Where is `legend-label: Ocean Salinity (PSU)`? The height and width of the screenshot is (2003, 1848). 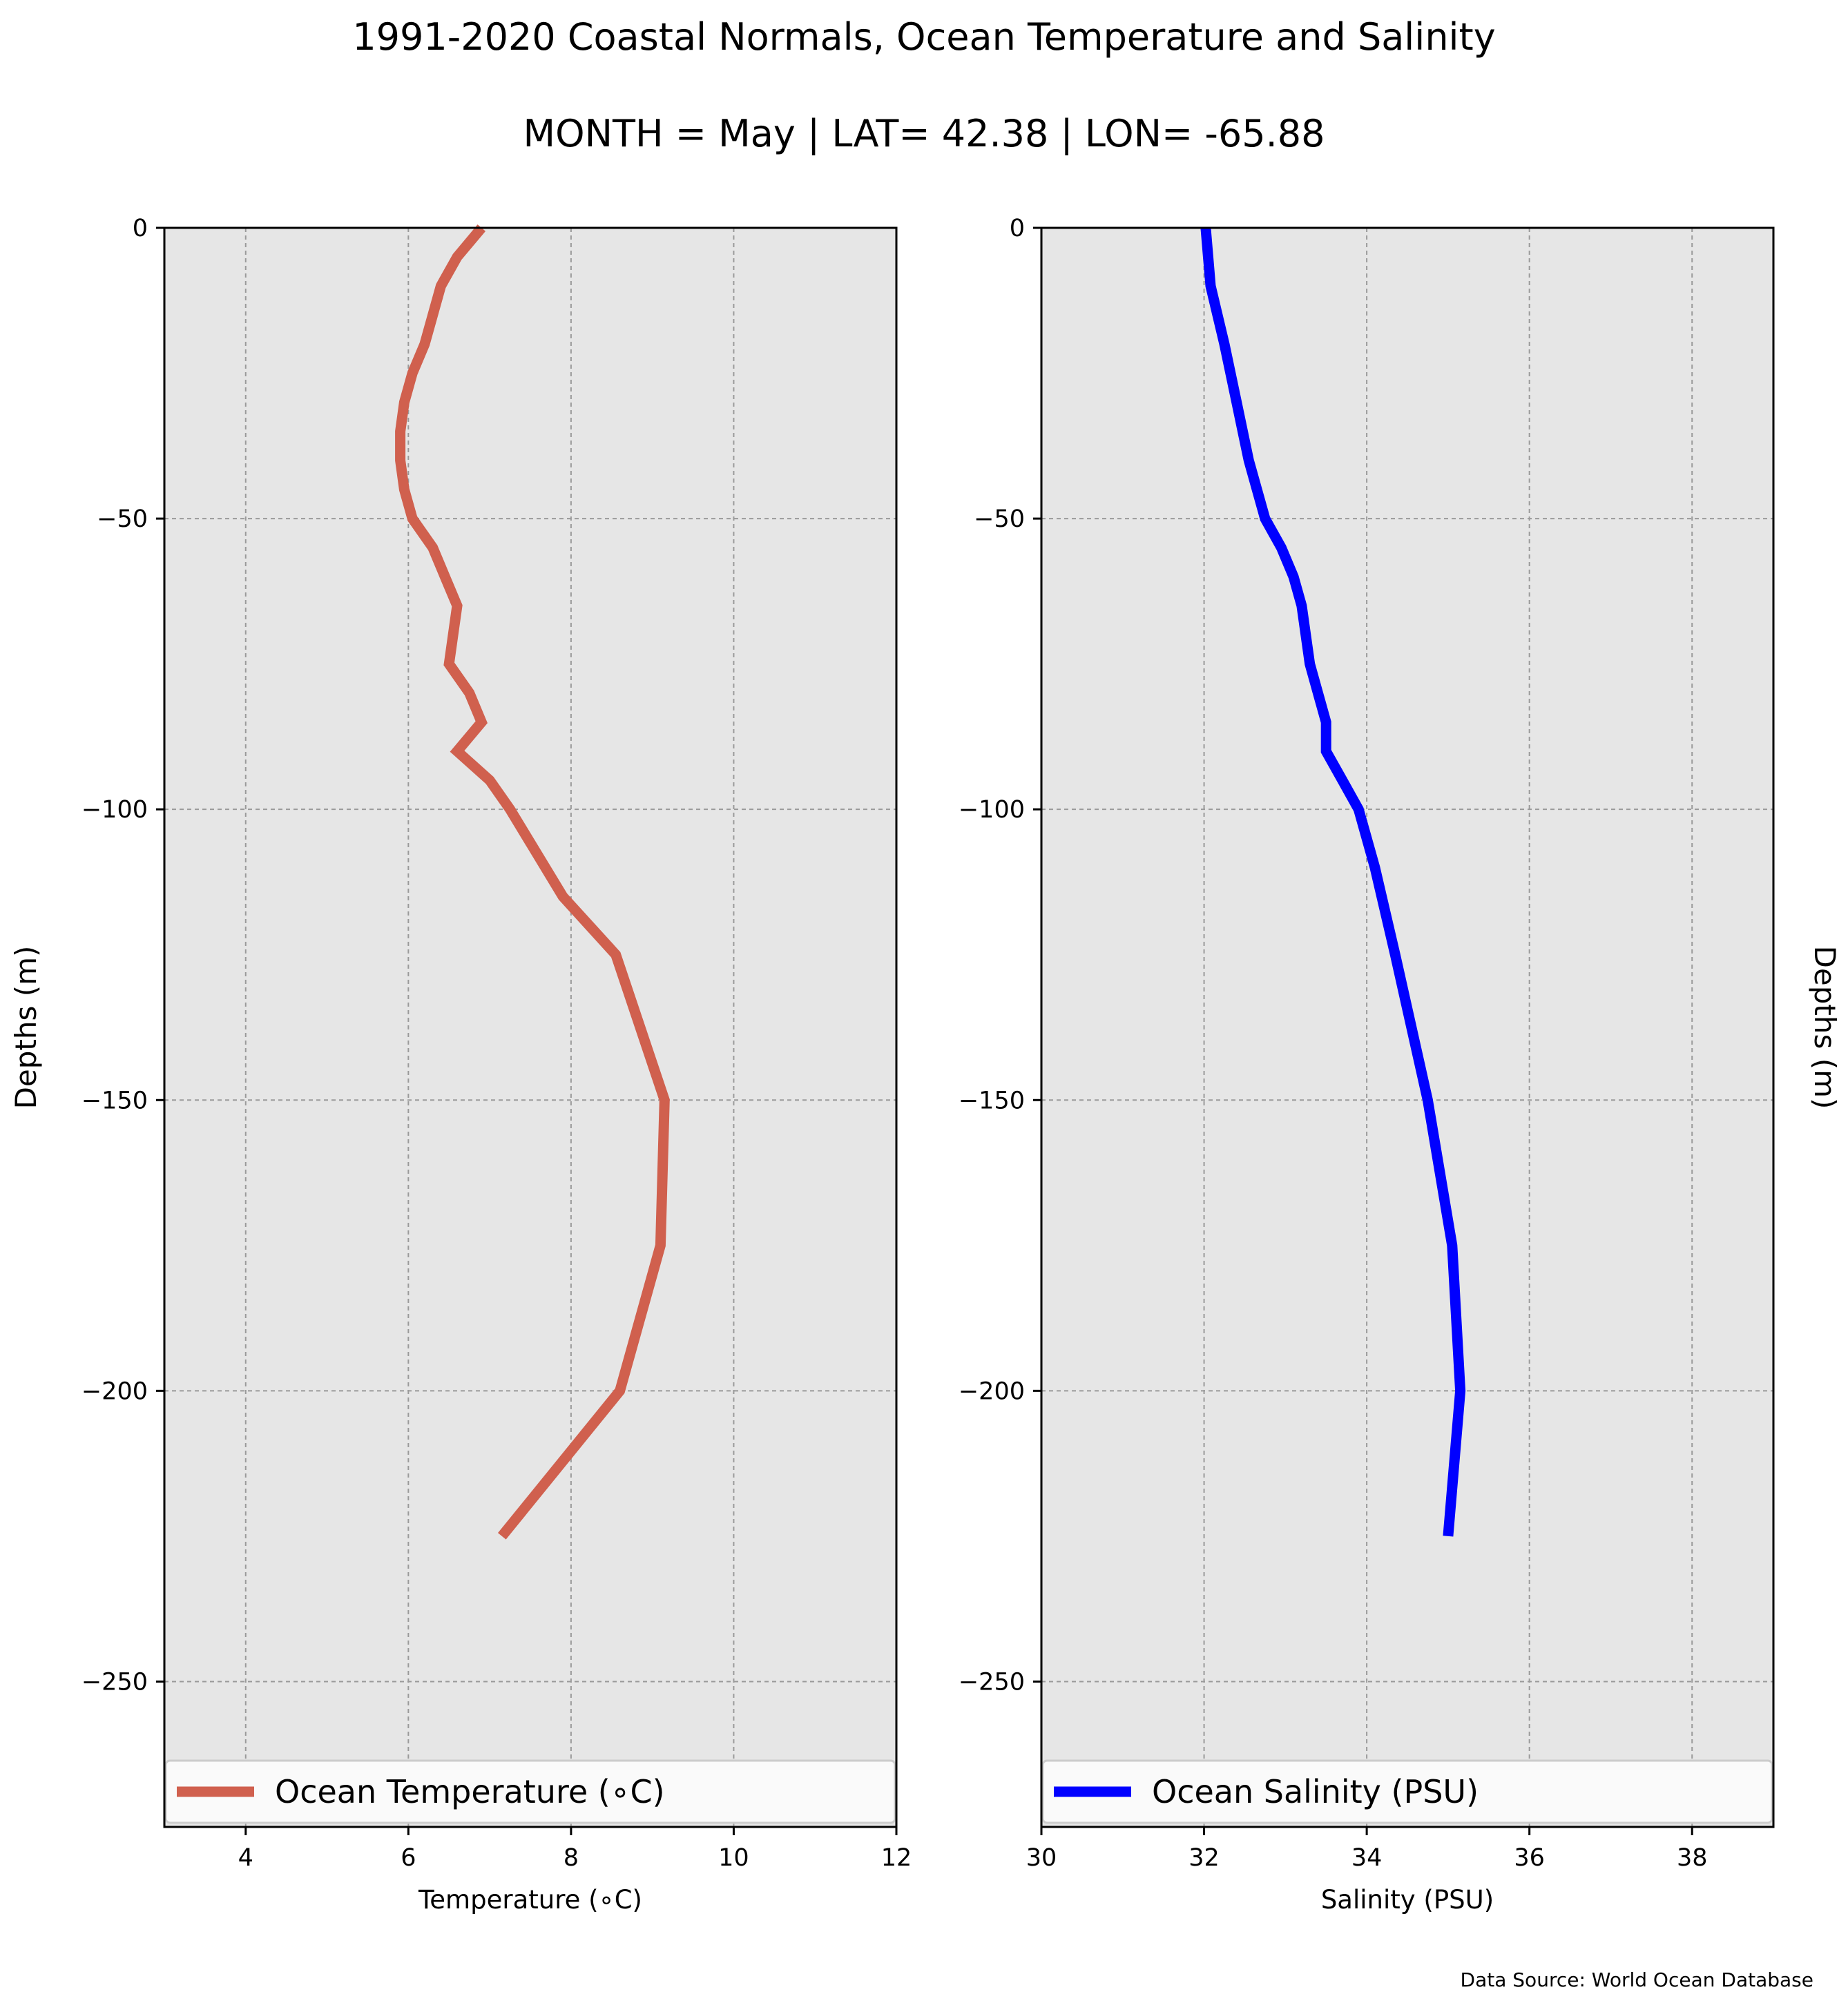
legend-label: Ocean Salinity (PSU) is located at coordinates (1315, 1791).